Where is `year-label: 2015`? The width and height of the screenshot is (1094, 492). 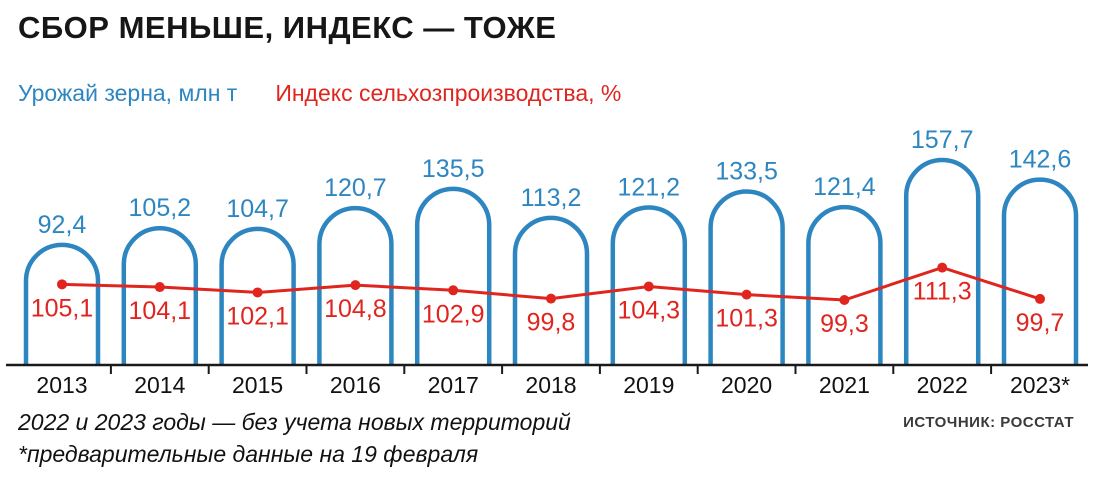 year-label: 2015 is located at coordinates (257, 385).